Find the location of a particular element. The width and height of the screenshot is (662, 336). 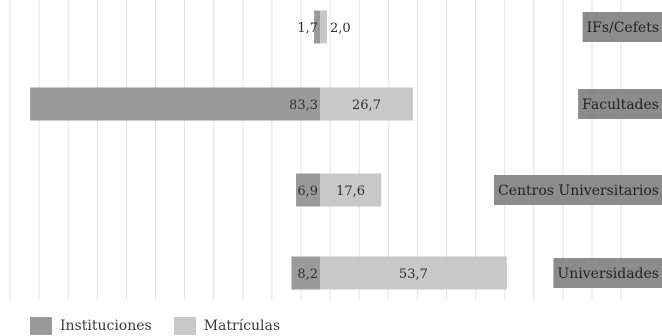

category-label-universidades: Universidades is located at coordinates (608, 274).